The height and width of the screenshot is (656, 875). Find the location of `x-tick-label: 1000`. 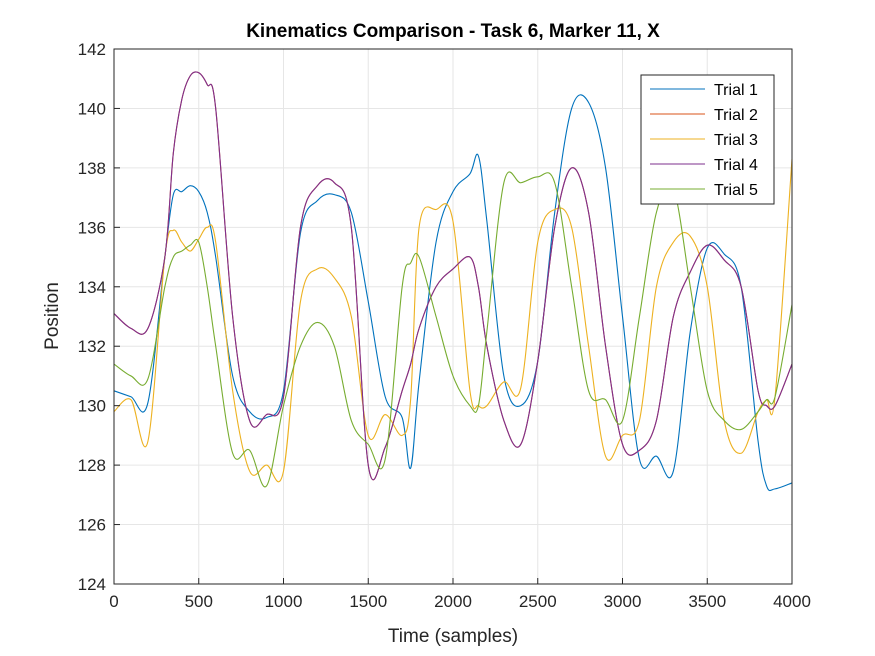

x-tick-label: 1000 is located at coordinates (284, 601).